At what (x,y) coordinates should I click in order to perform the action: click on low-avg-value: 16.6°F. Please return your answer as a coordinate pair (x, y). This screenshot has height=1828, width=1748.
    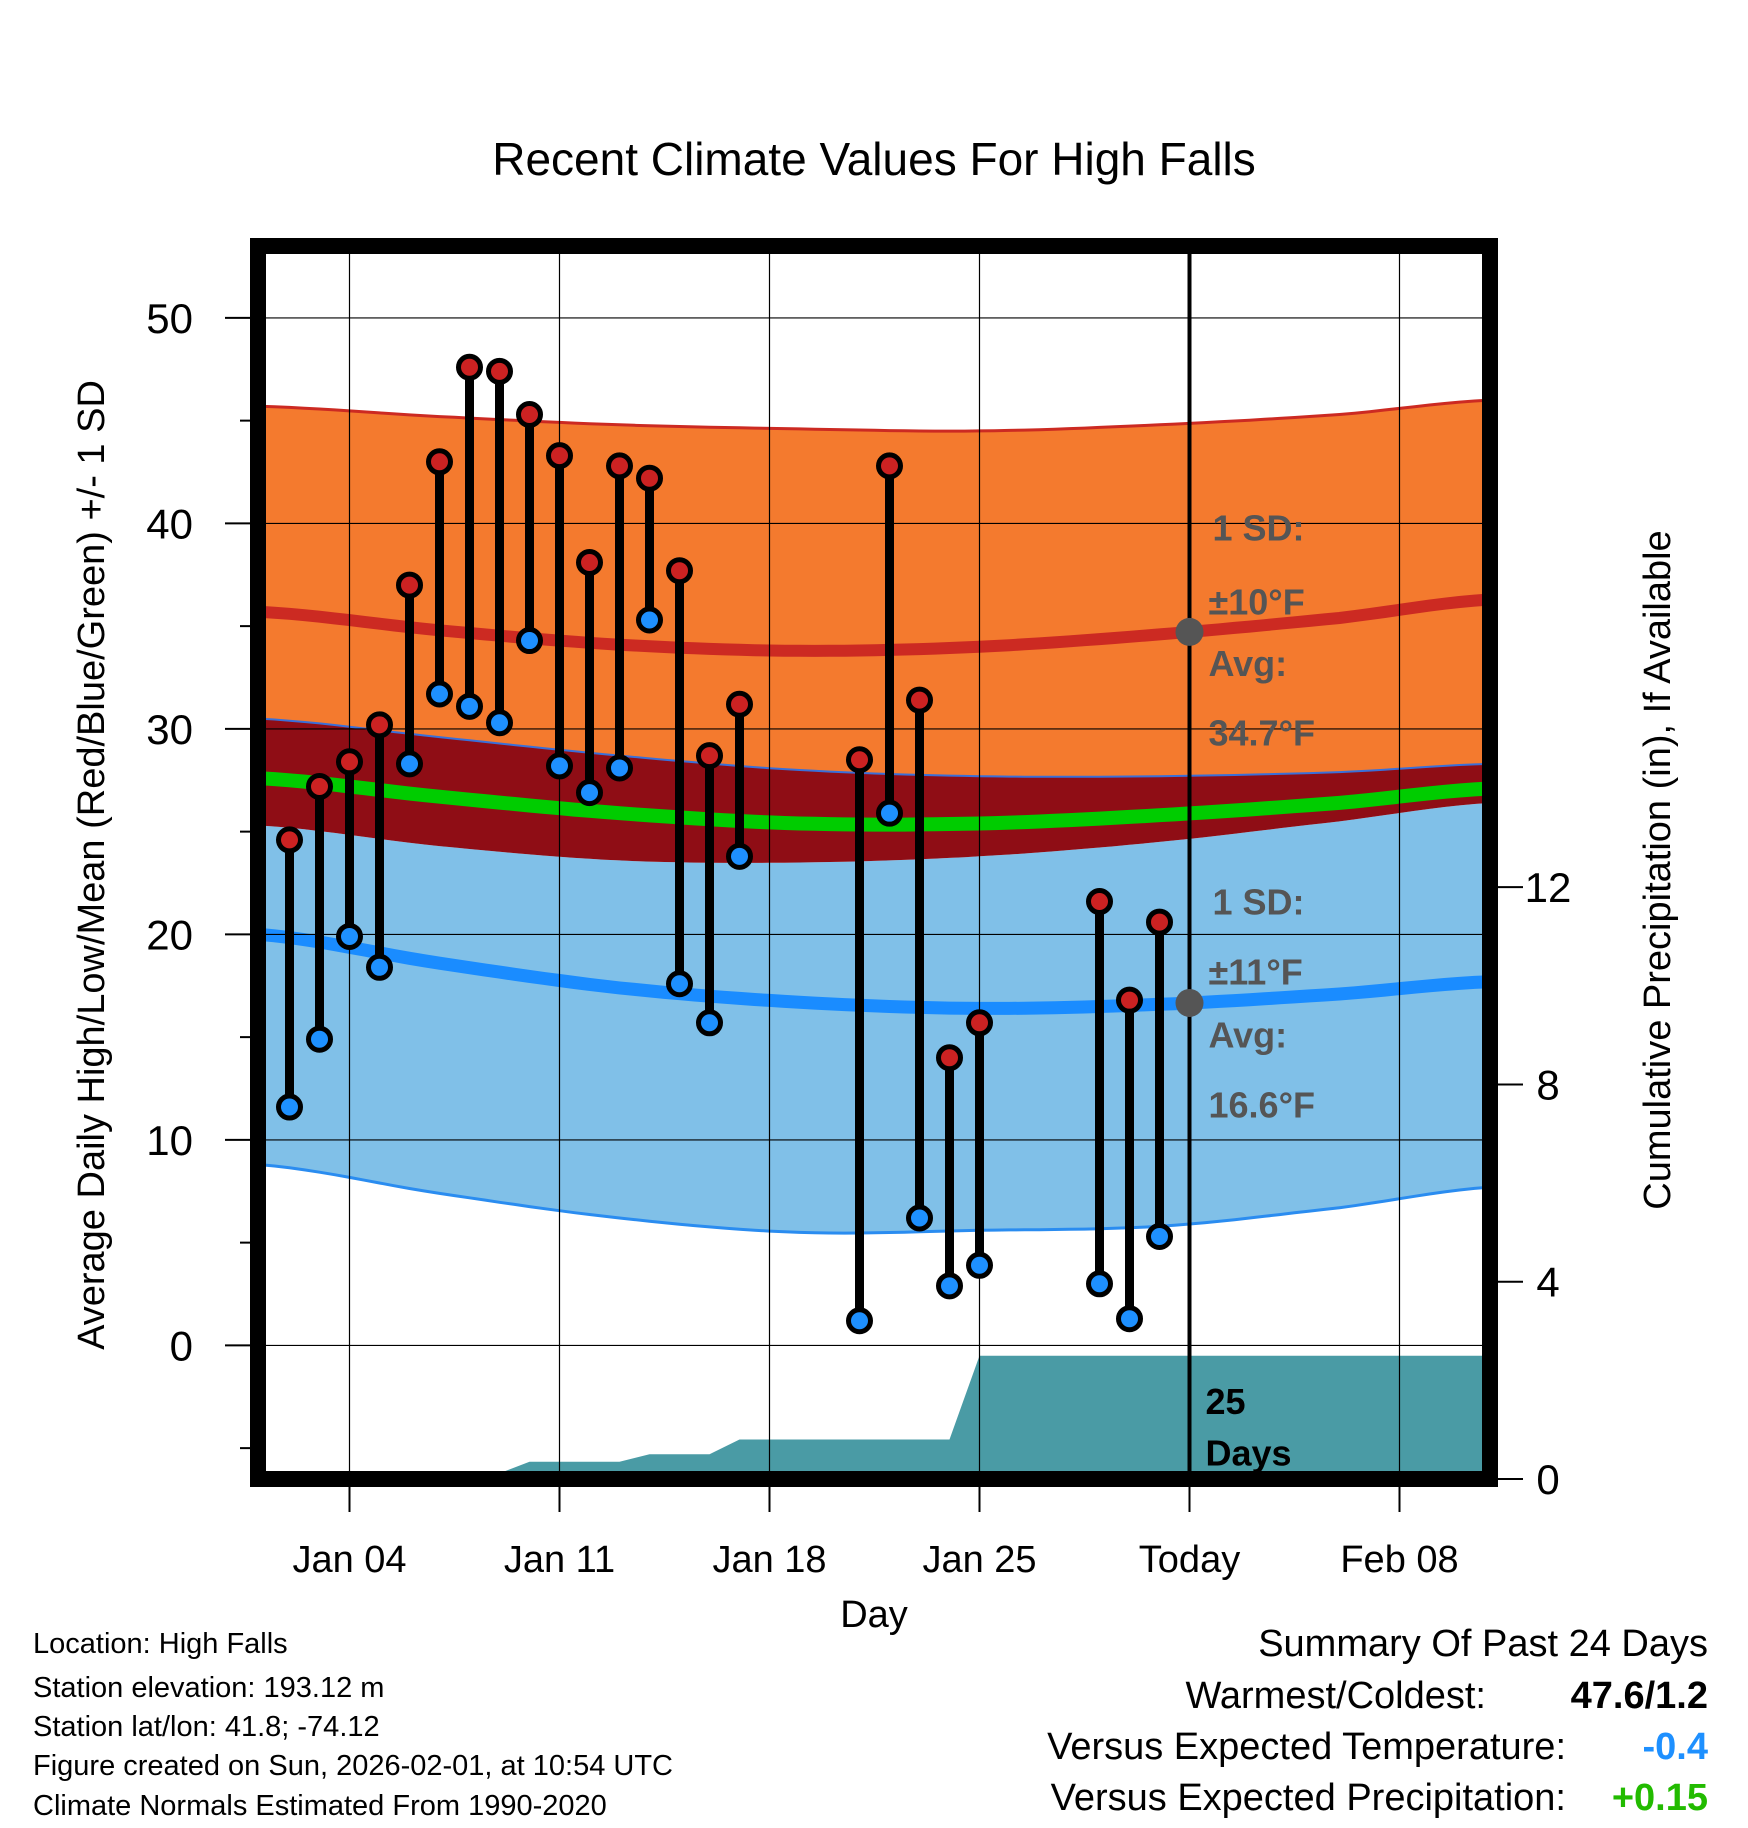
    Looking at the image, I should click on (1262, 1105).